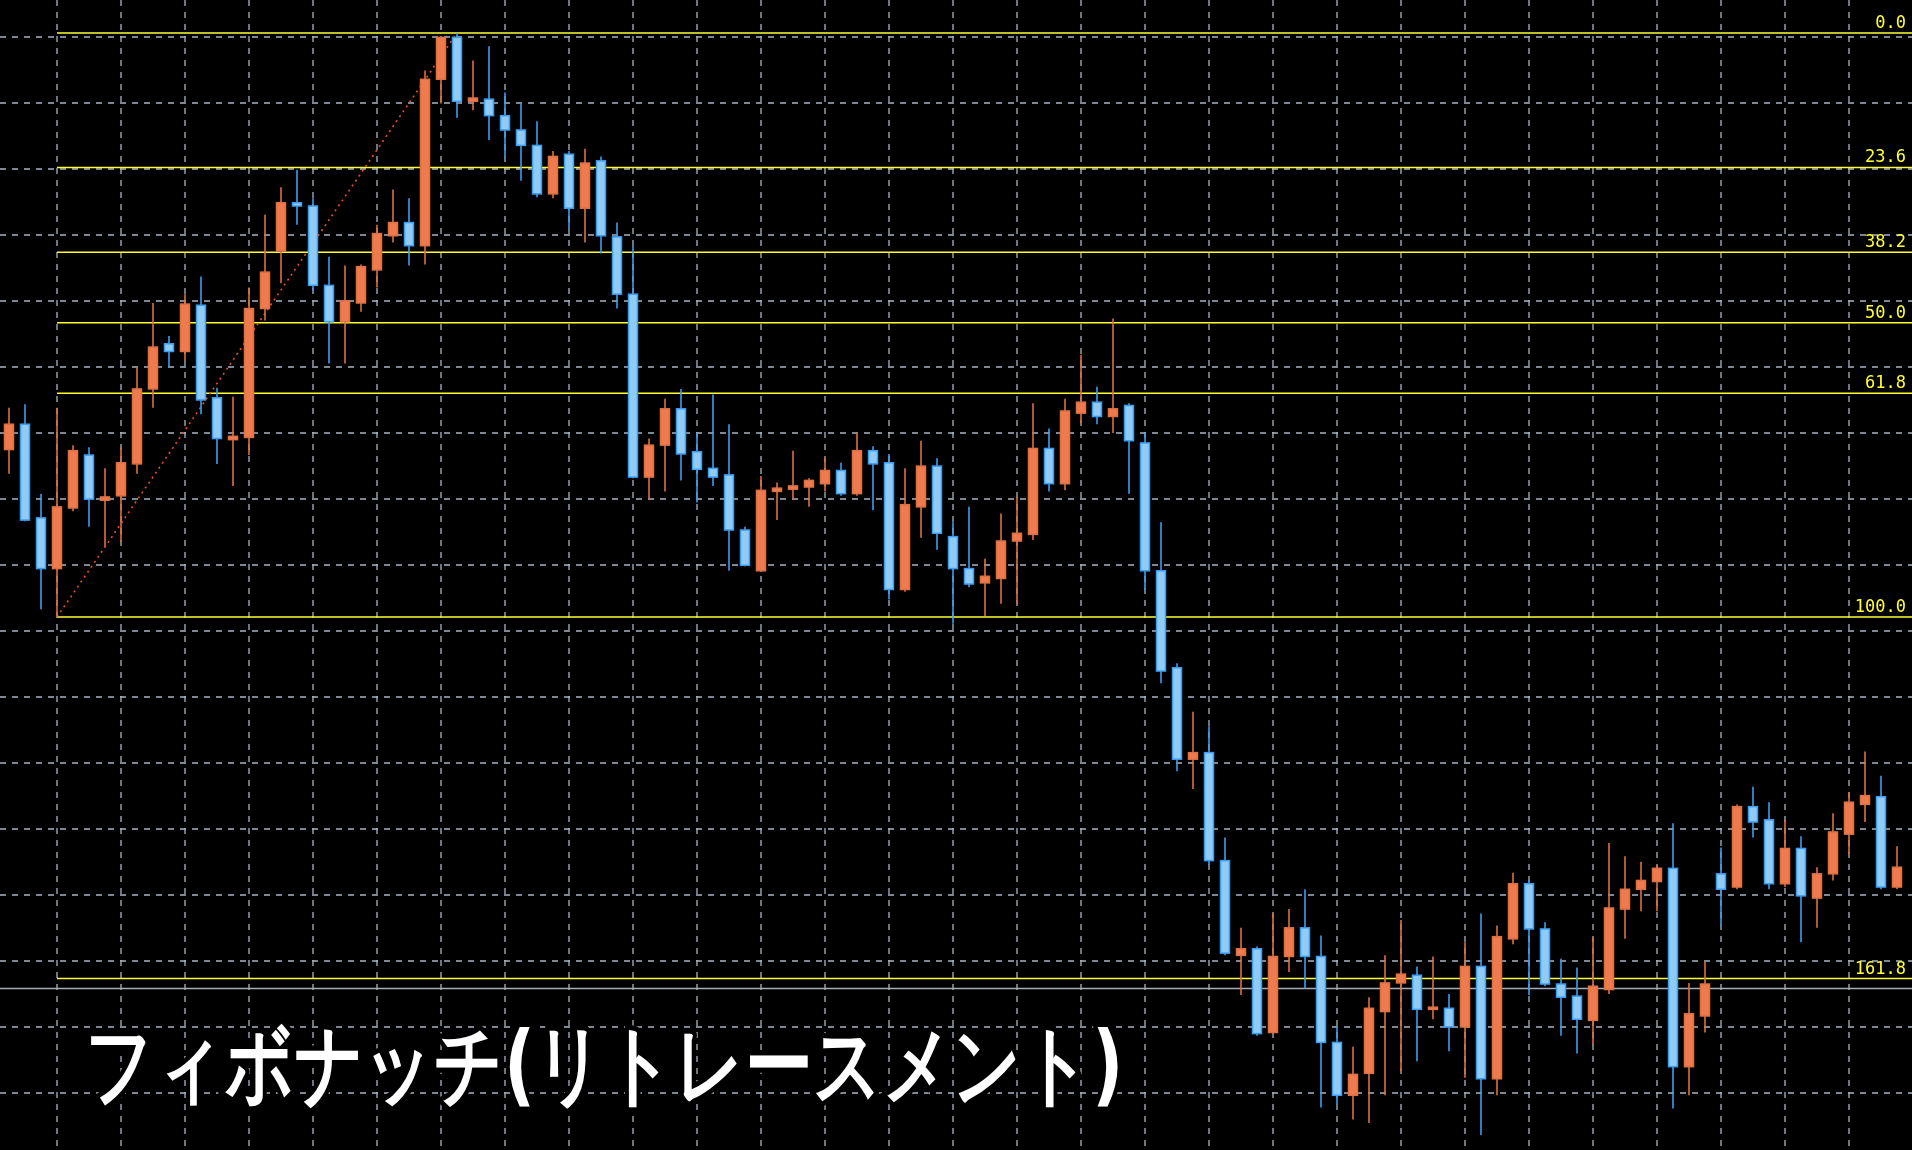  What do you see at coordinates (604, 1065) in the screenshot?
I see `text: フィボナッチ(リトレースメント)` at bounding box center [604, 1065].